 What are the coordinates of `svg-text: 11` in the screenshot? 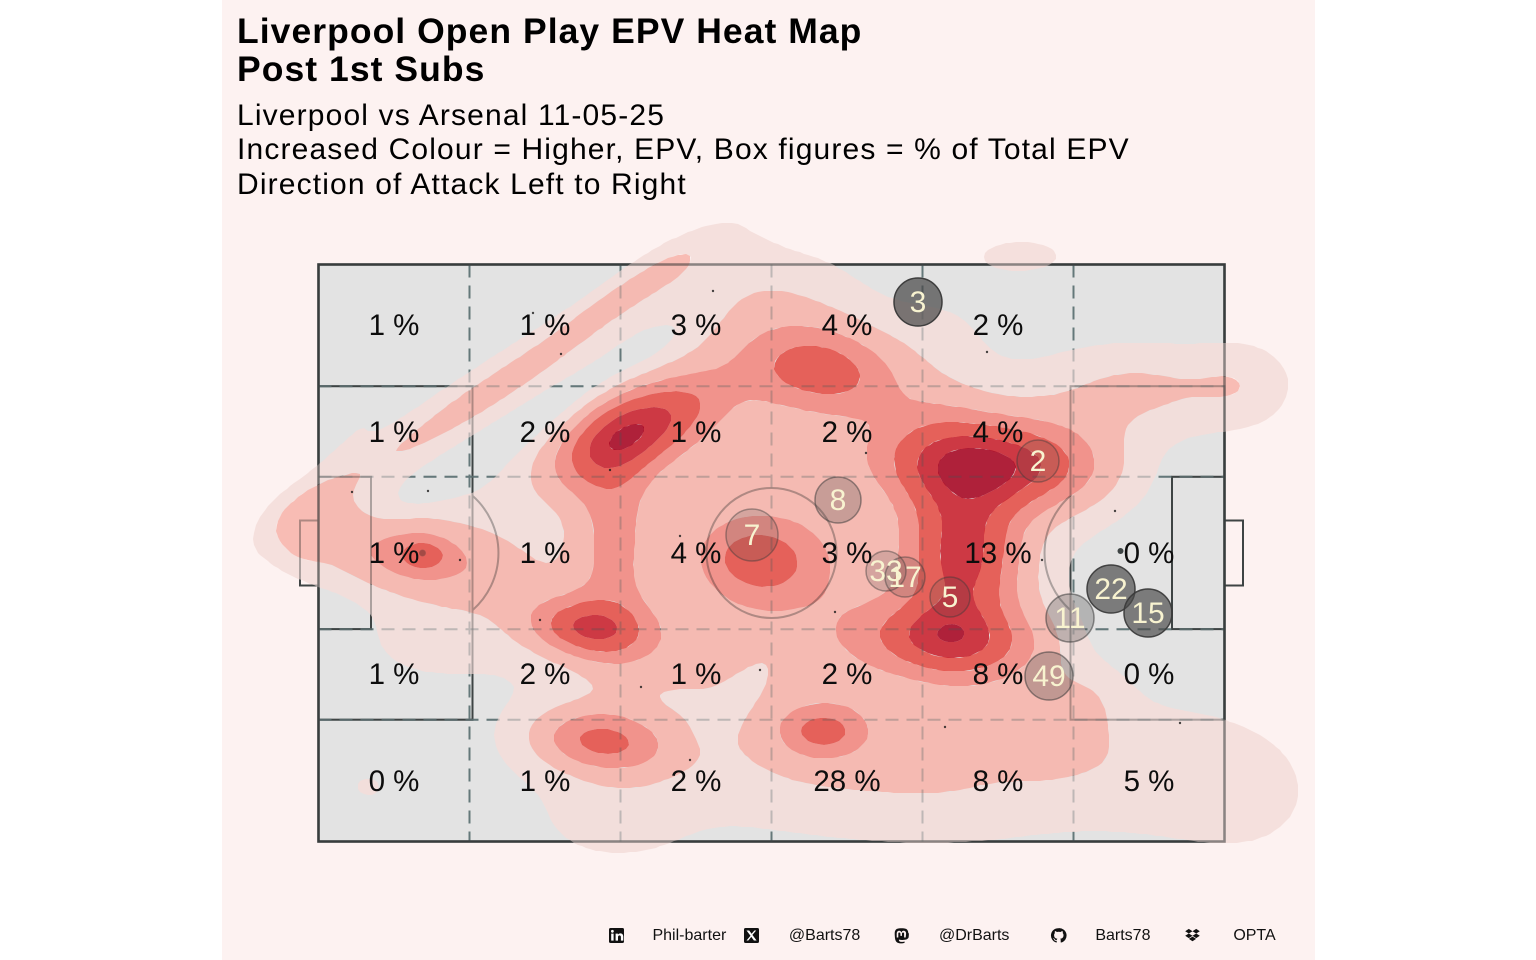 It's located at (1069, 618).